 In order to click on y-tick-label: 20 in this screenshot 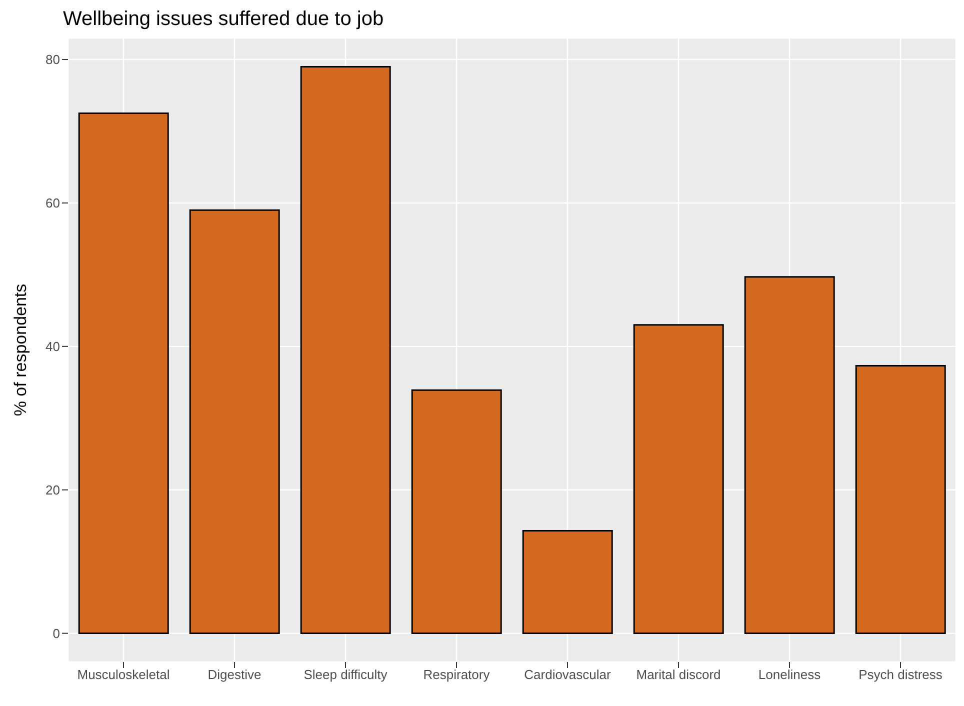, I will do `click(53, 490)`.